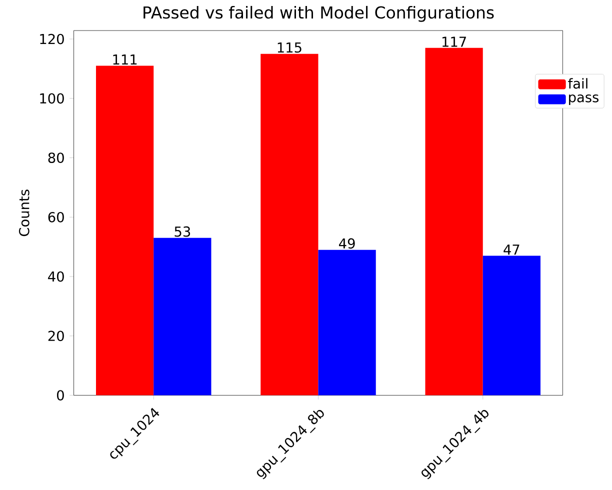 Image resolution: width=612 pixels, height=490 pixels. Describe the element at coordinates (454, 41) in the screenshot. I see `data-label: 117` at that location.